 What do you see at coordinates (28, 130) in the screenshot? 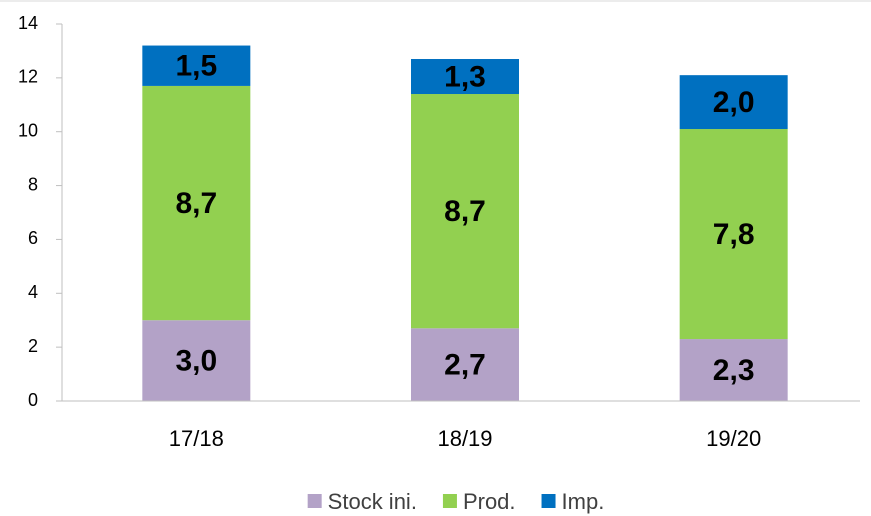
I see `y-tick-label: 10` at bounding box center [28, 130].